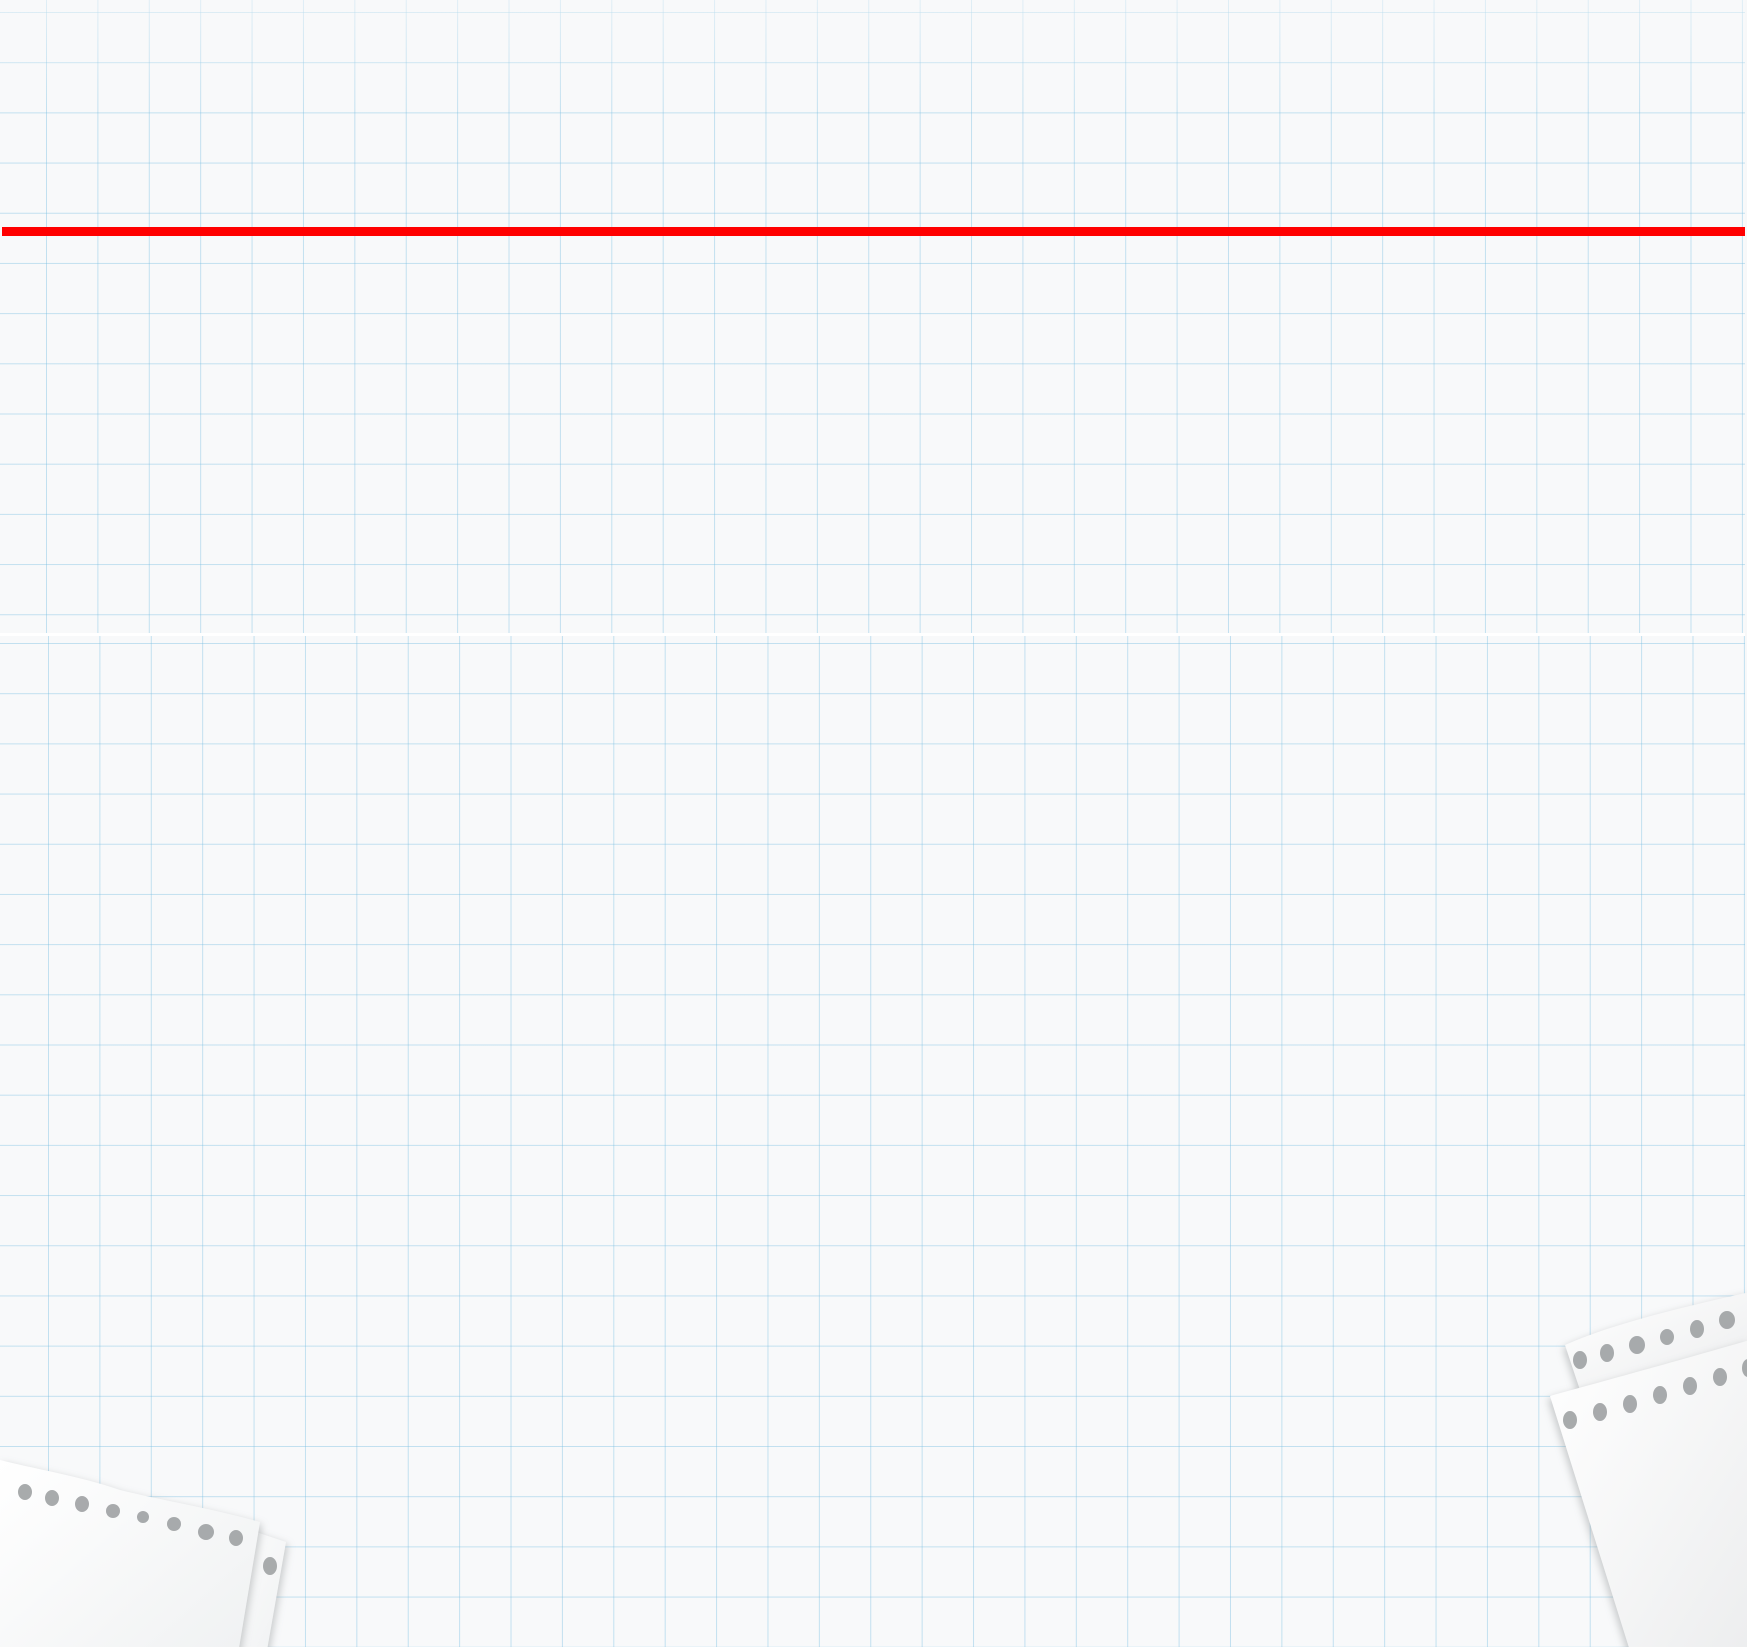 The image size is (1747, 1647). I want to click on red-header-rule, so click(873, 231).